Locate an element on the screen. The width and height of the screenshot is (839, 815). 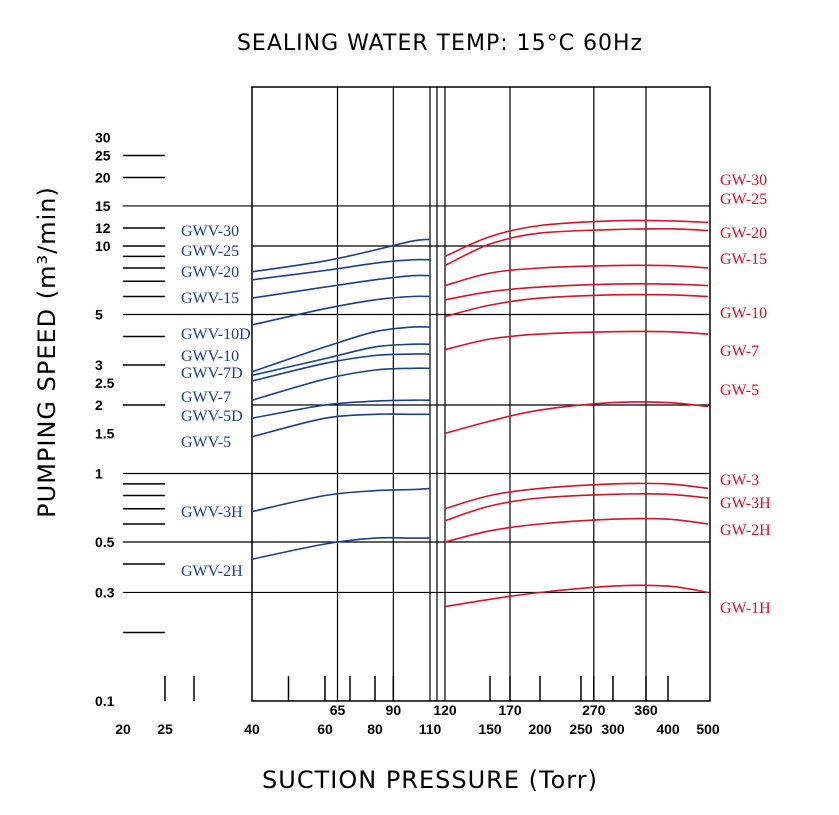
series-line-gw-2h is located at coordinates (576, 530).